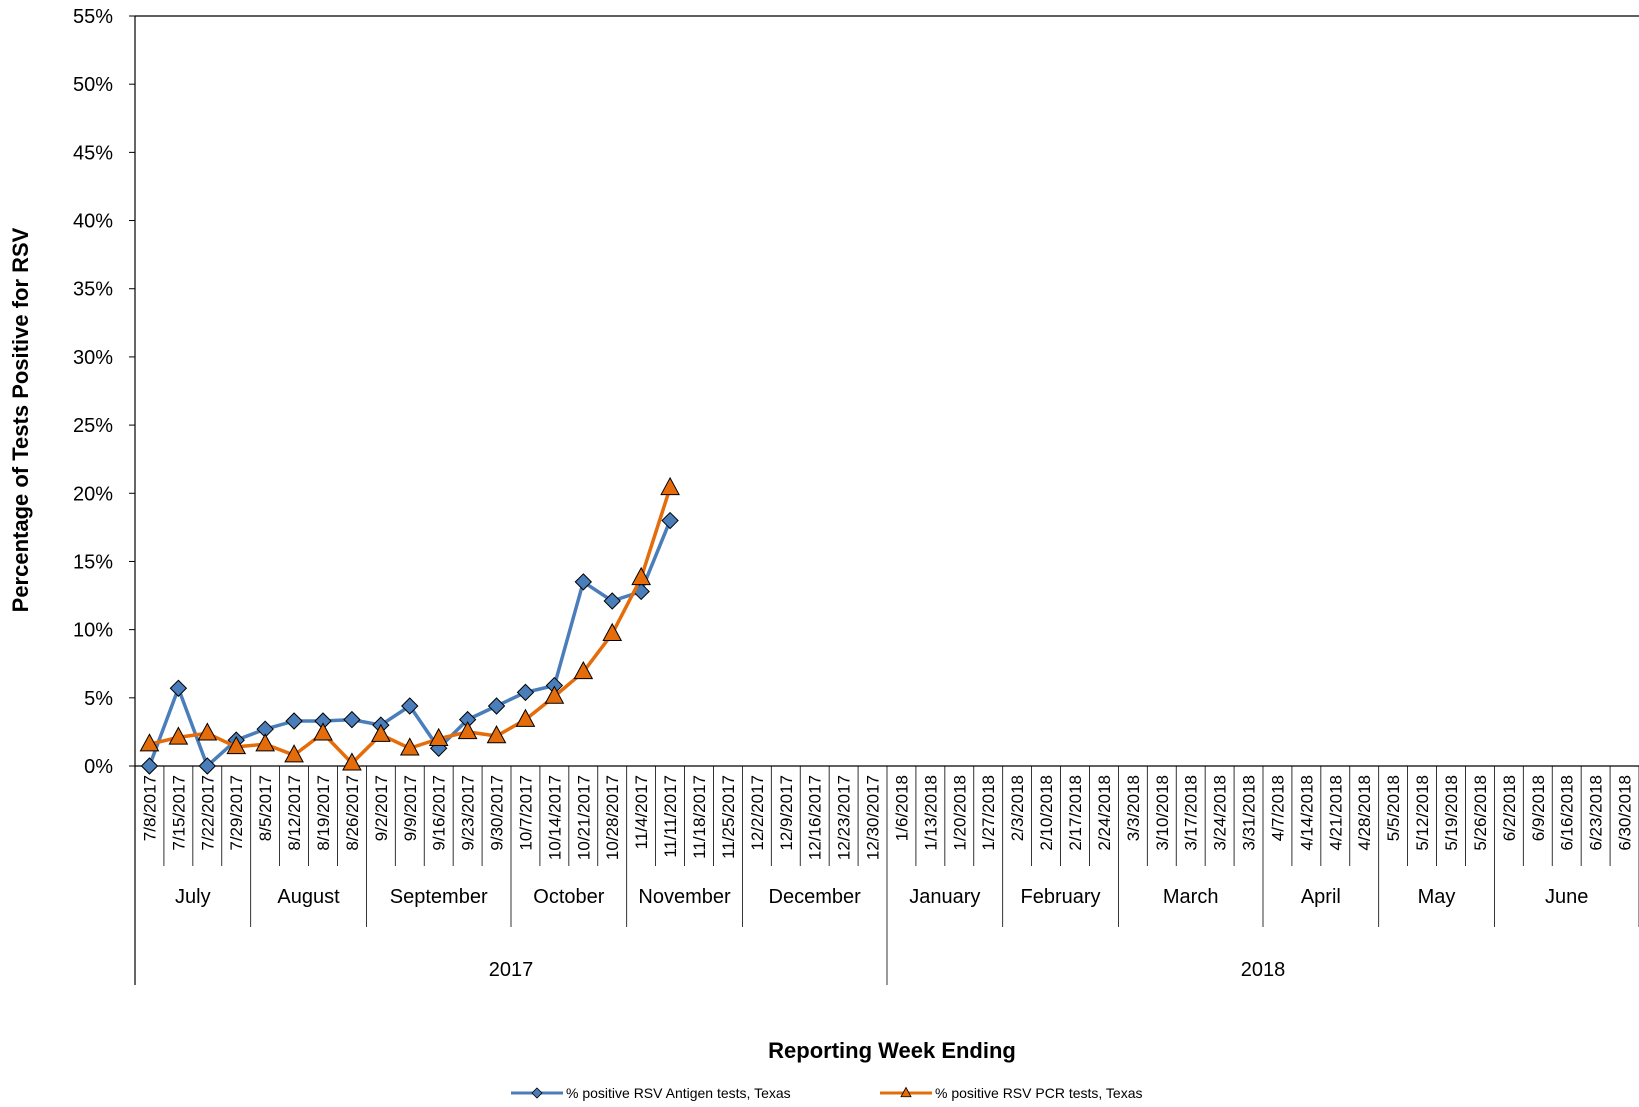  Describe the element at coordinates (1509, 808) in the screenshot. I see `x-tick-label: 6/2/2018` at that location.